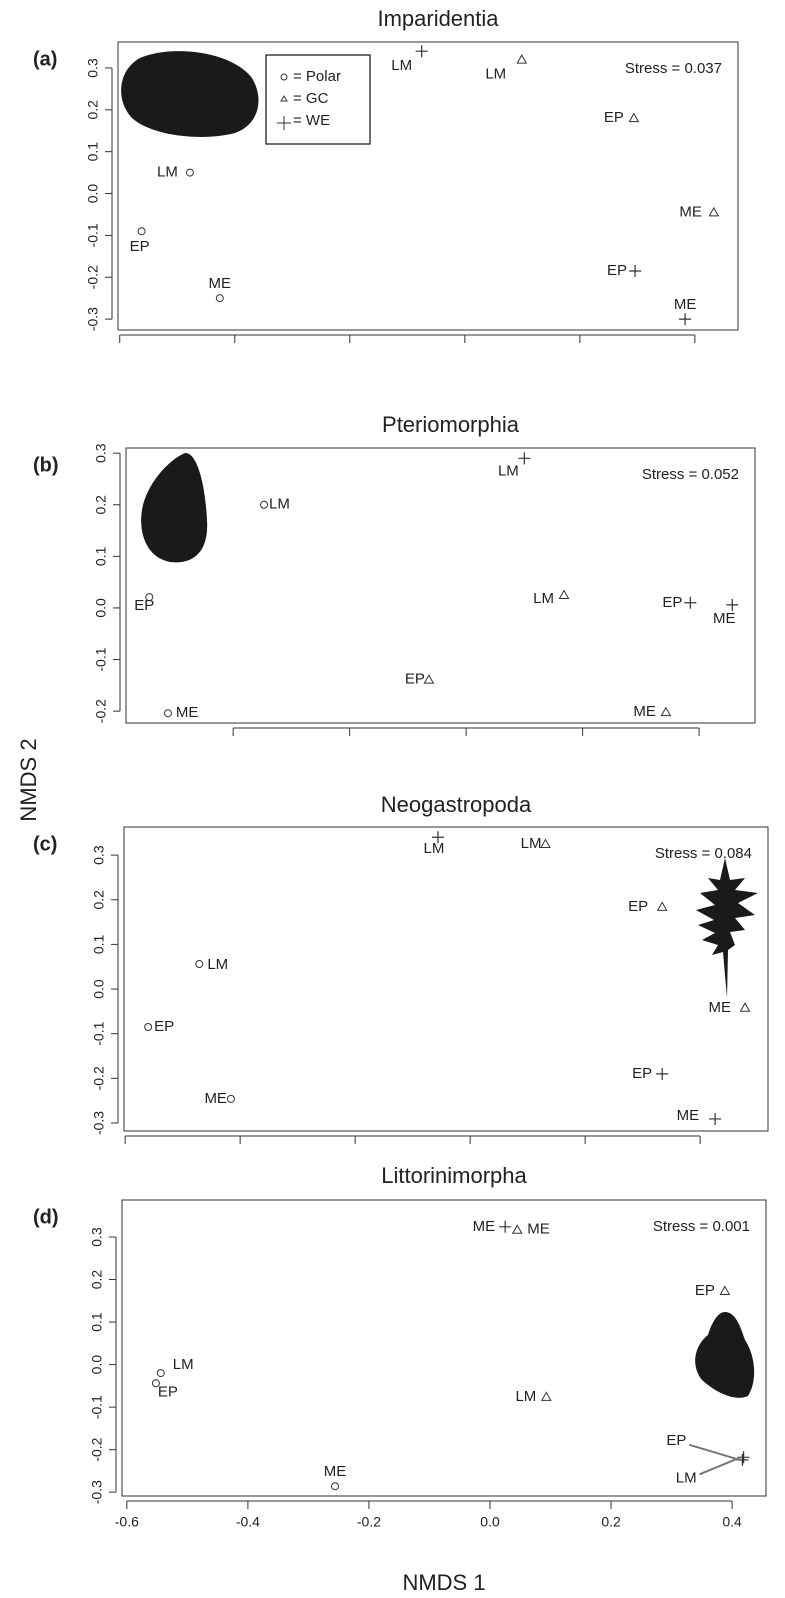 The image size is (785, 1598). I want to click on y-axis-label: NMDS 2, so click(28, 779).